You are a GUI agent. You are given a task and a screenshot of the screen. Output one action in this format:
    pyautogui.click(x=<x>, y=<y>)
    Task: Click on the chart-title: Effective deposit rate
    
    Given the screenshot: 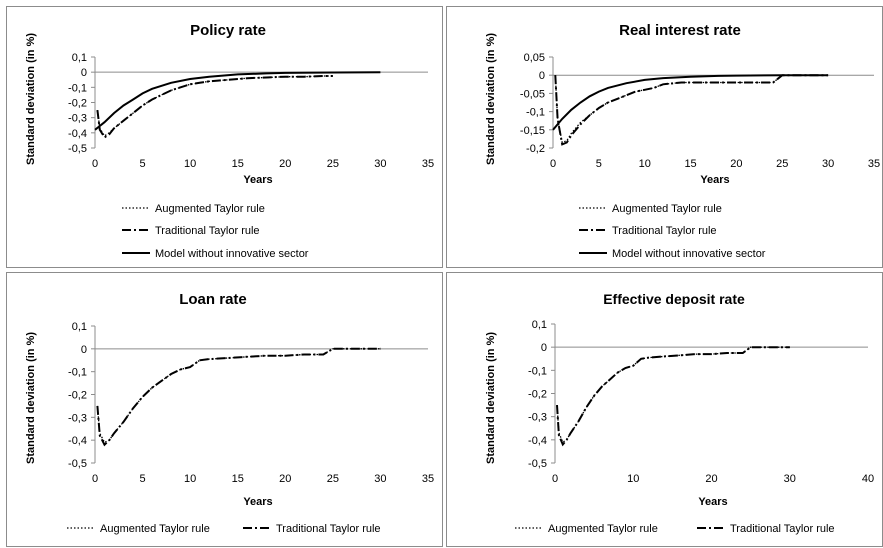 What is the action you would take?
    pyautogui.click(x=674, y=299)
    